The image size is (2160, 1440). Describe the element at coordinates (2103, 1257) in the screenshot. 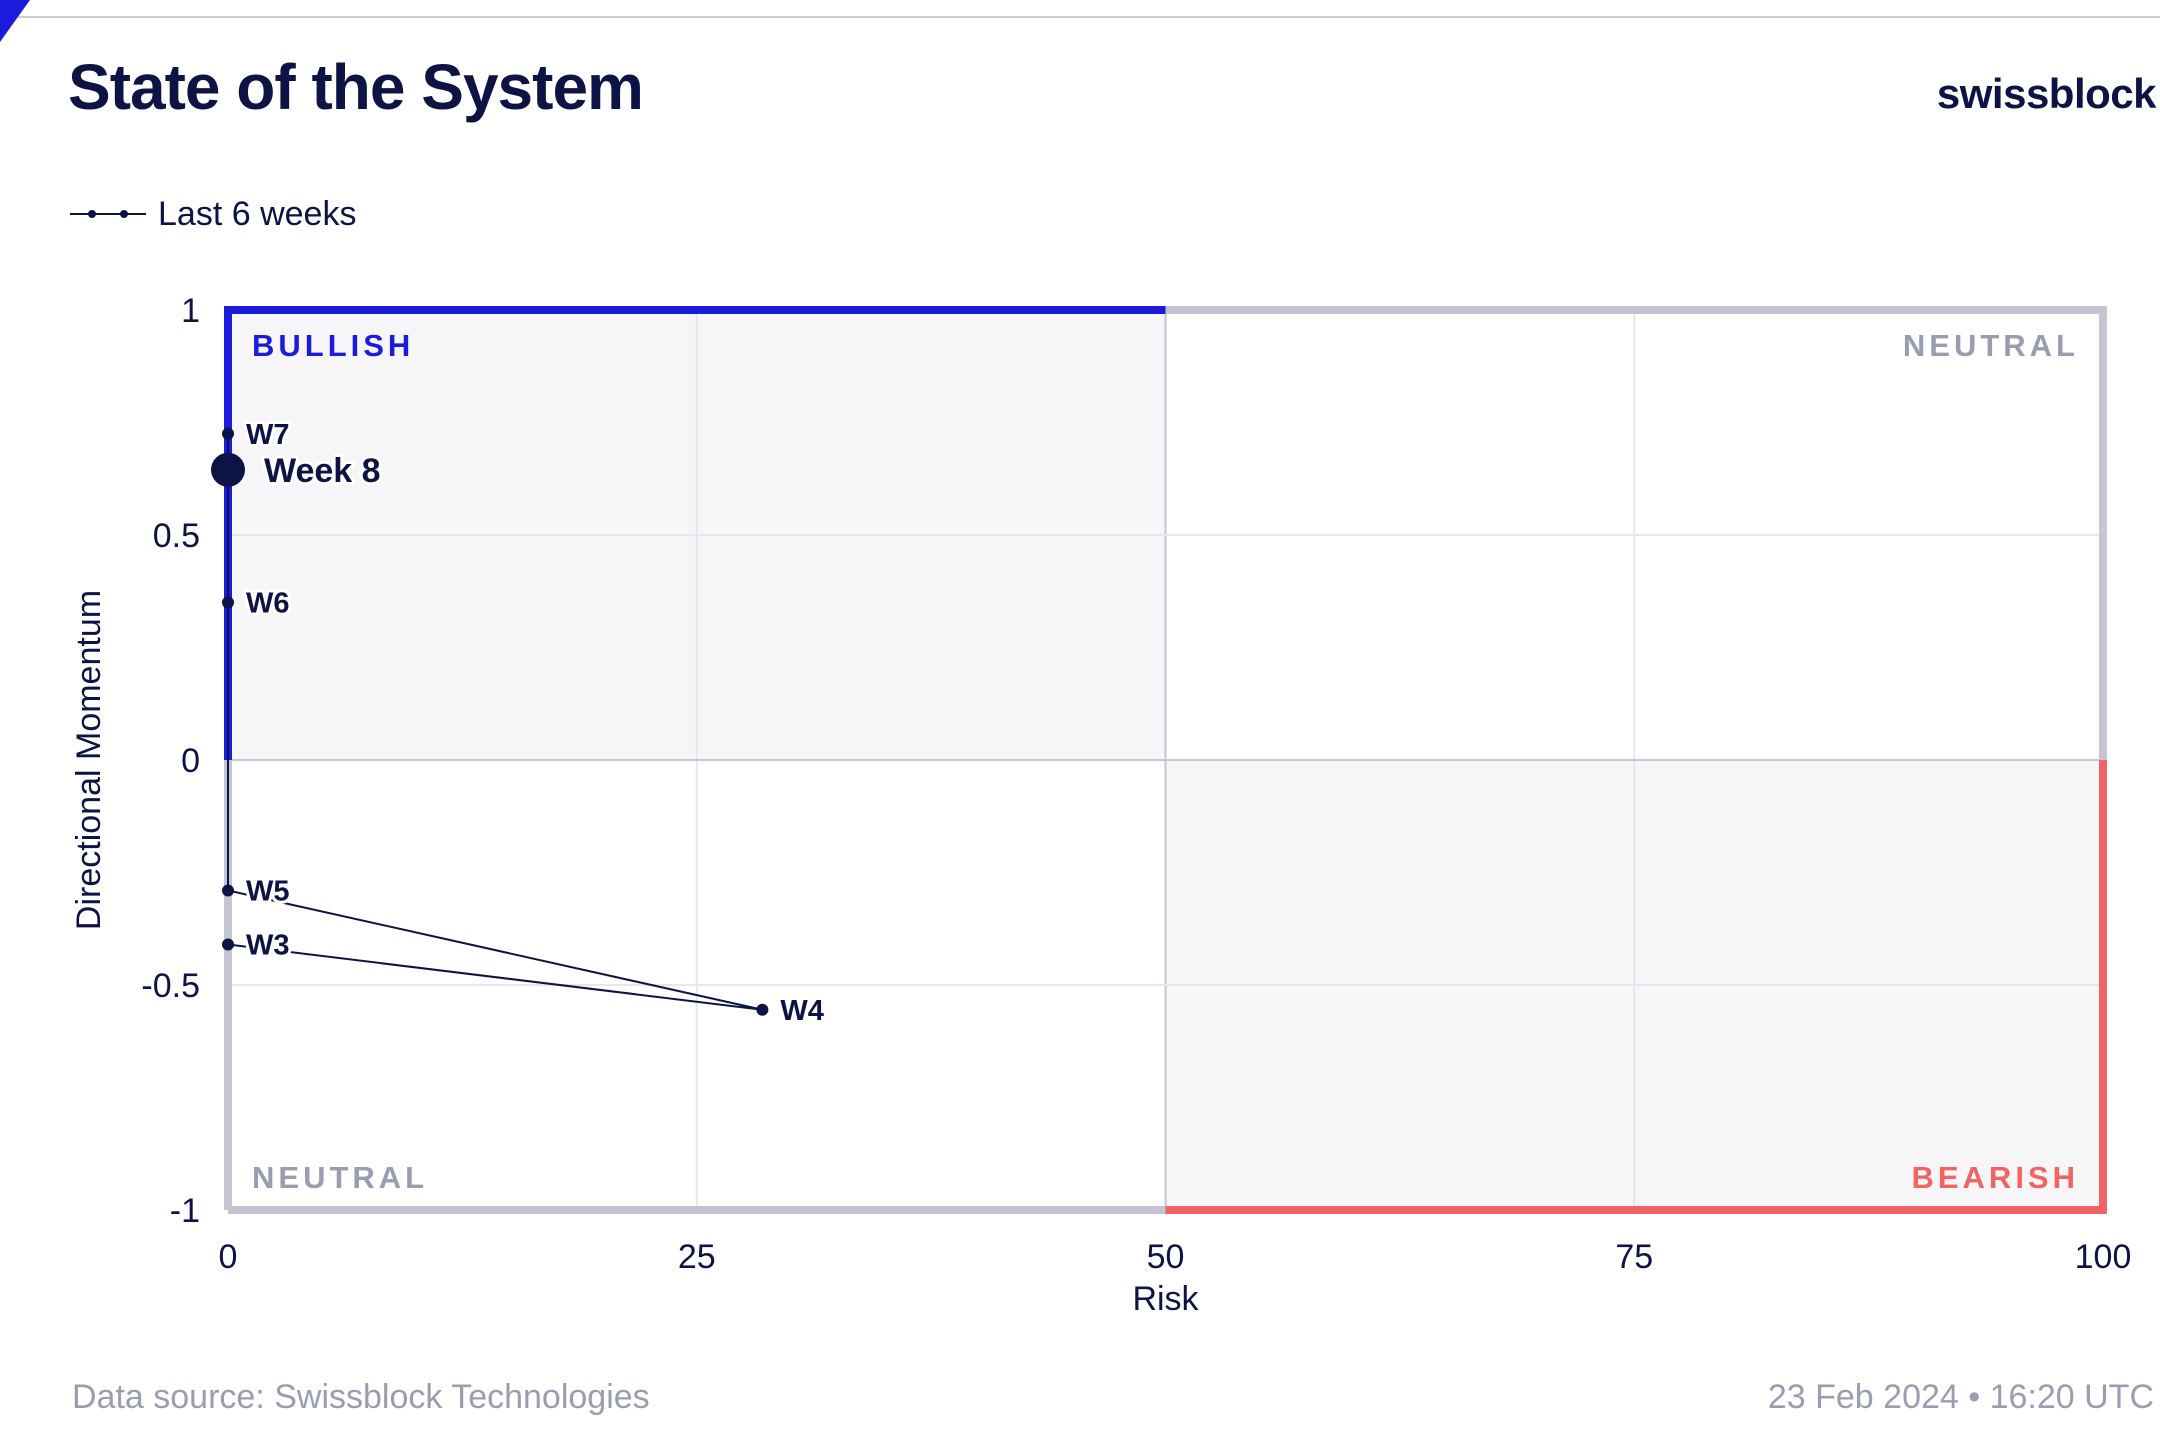

I see `x-tick-label: 100` at that location.